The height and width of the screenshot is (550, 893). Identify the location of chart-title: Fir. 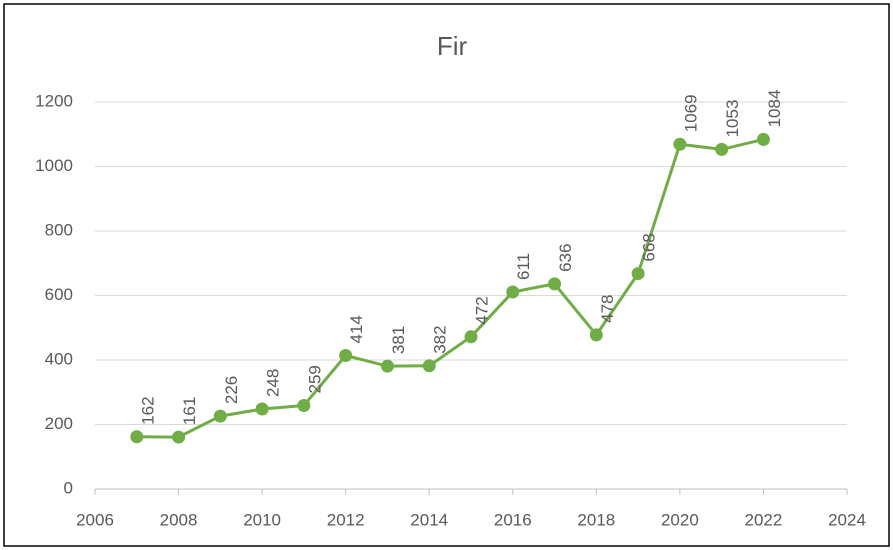
(452, 46).